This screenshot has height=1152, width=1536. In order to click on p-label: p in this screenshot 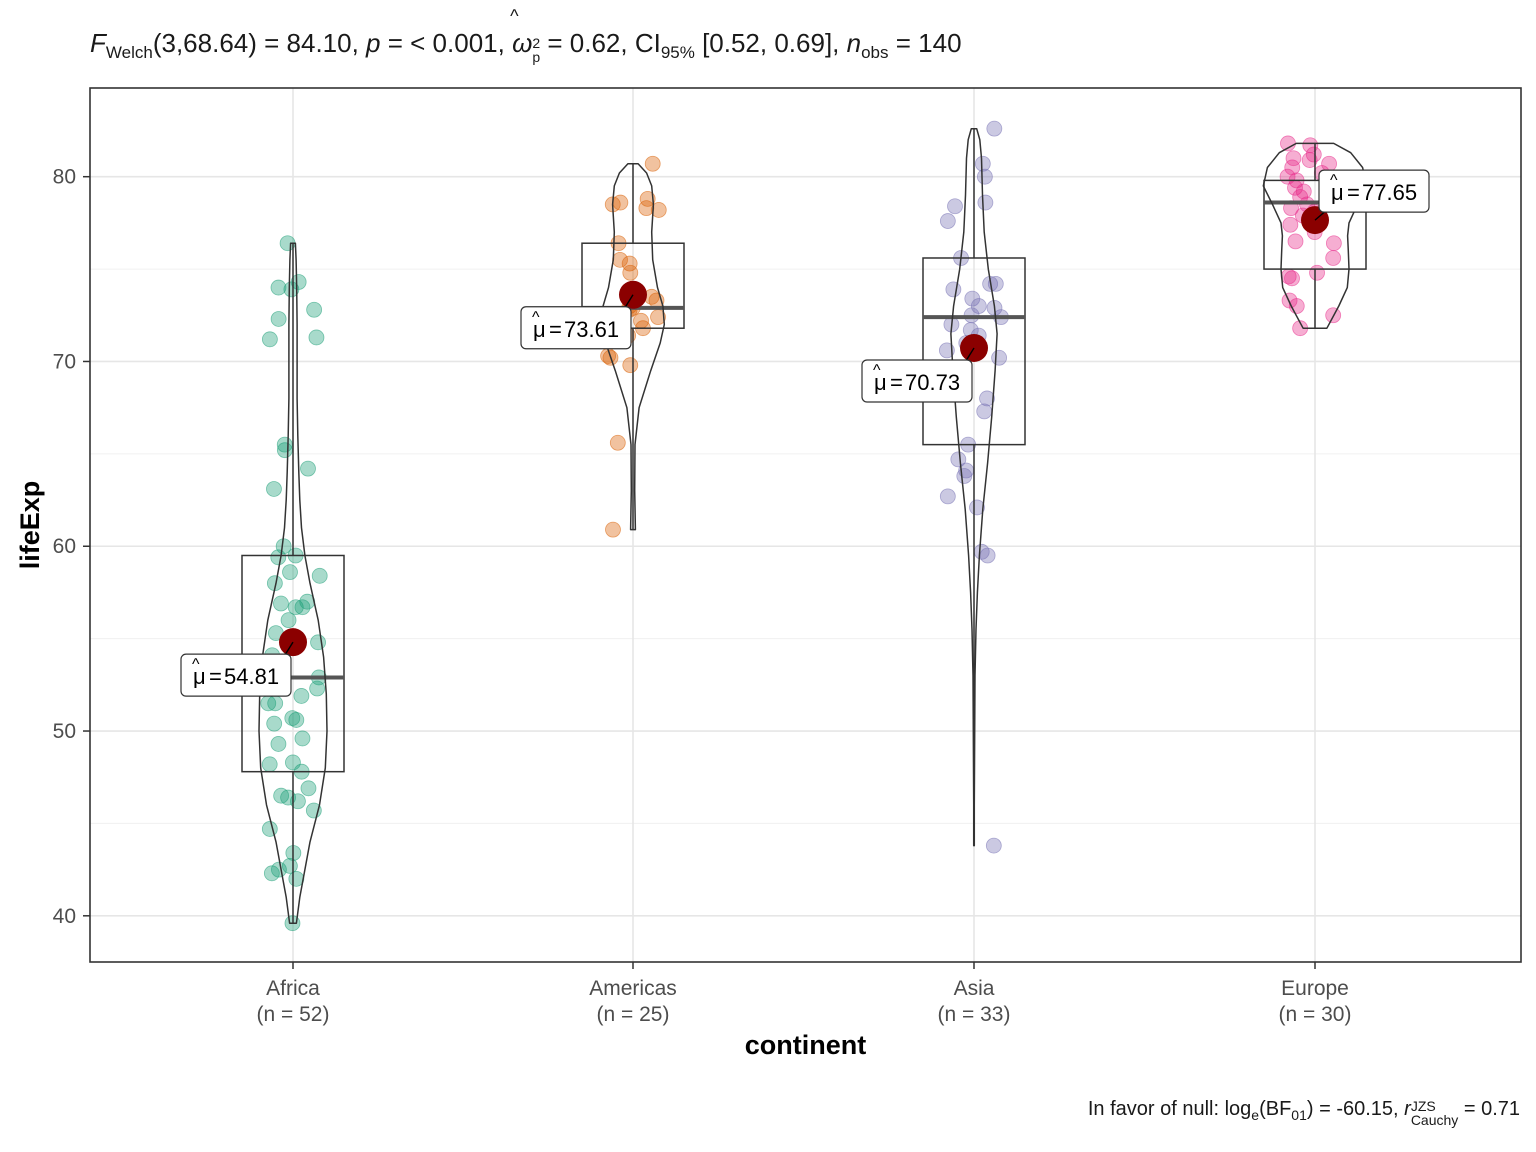, I will do `click(373, 43)`.